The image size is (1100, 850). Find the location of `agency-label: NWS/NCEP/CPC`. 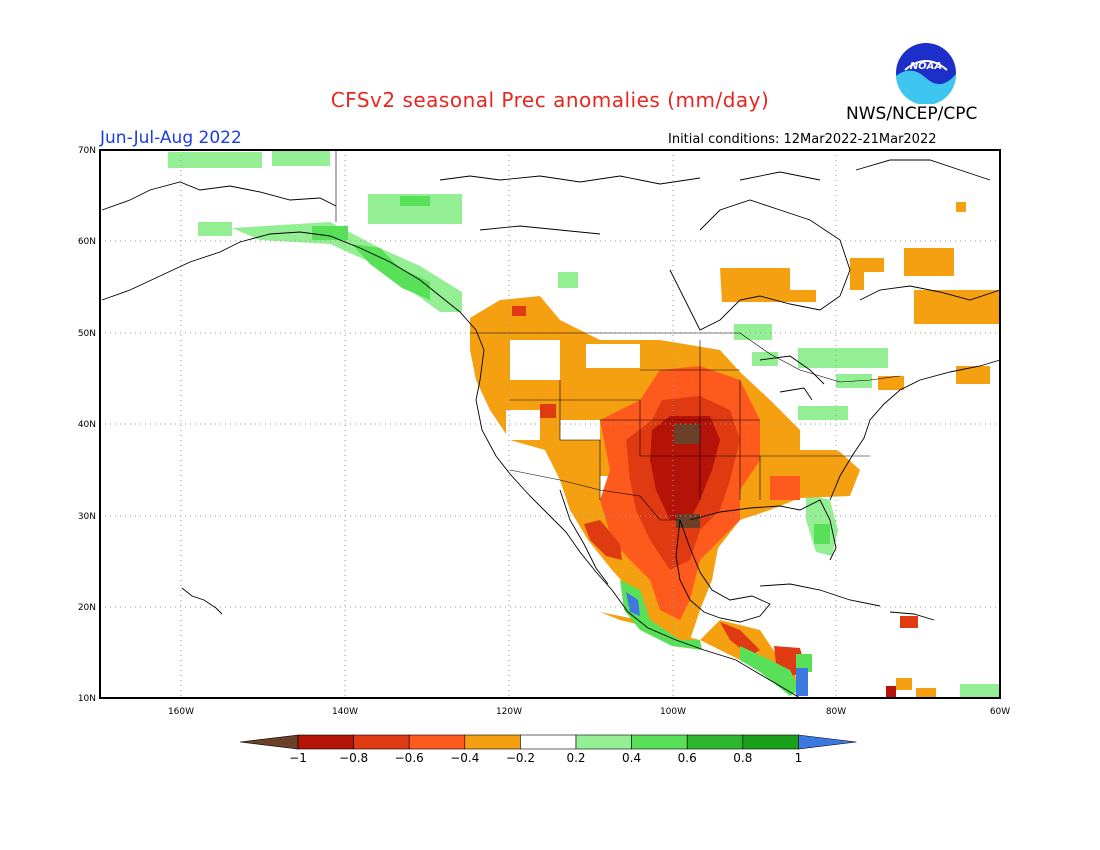

agency-label: NWS/NCEP/CPC is located at coordinates (912, 114).